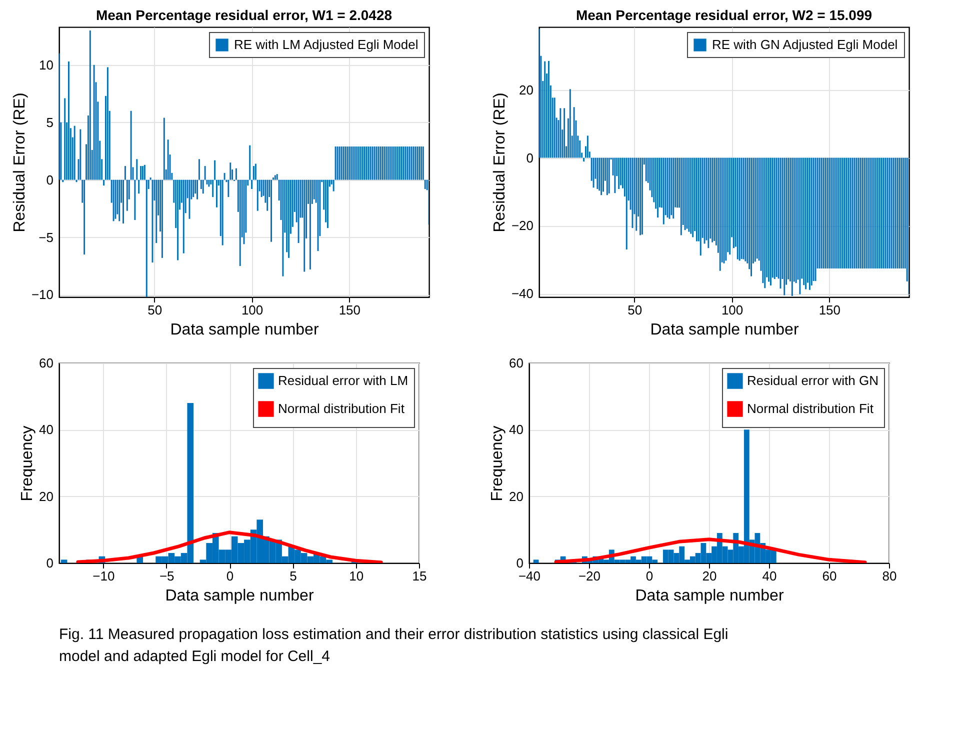 This screenshot has width=955, height=754. I want to click on legend-label: RE with GN Adjusted Egli Model, so click(805, 44).